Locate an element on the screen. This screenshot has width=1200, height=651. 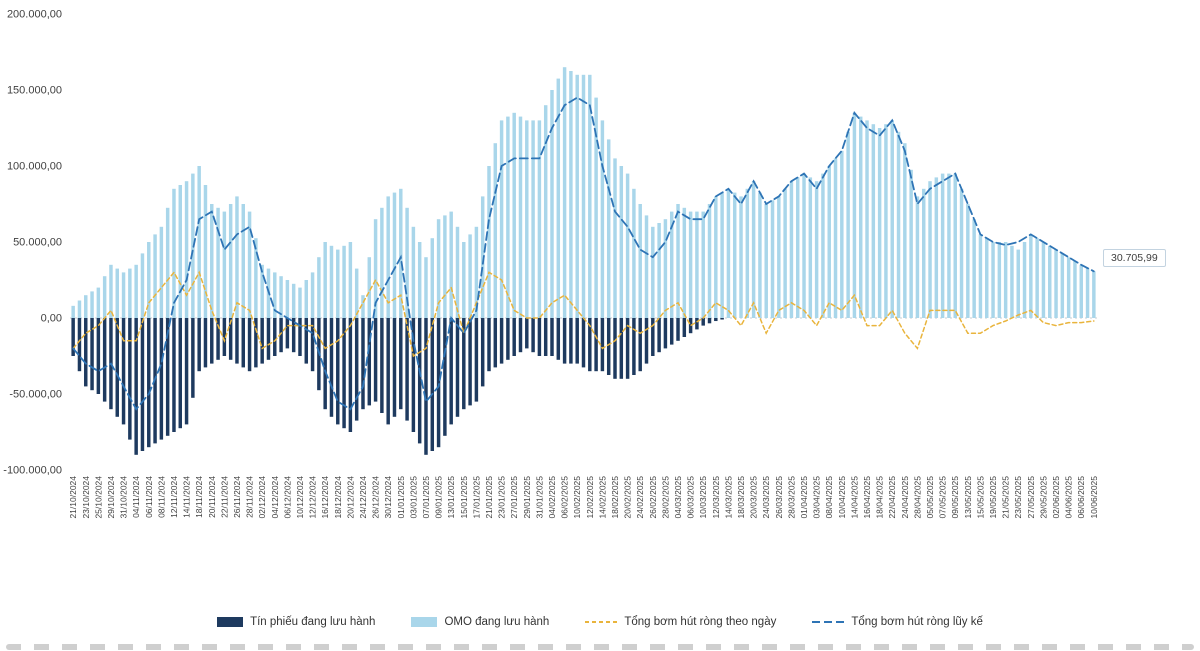
x-axis-tick: 03/01/2025 is located at coordinates (413, 497).